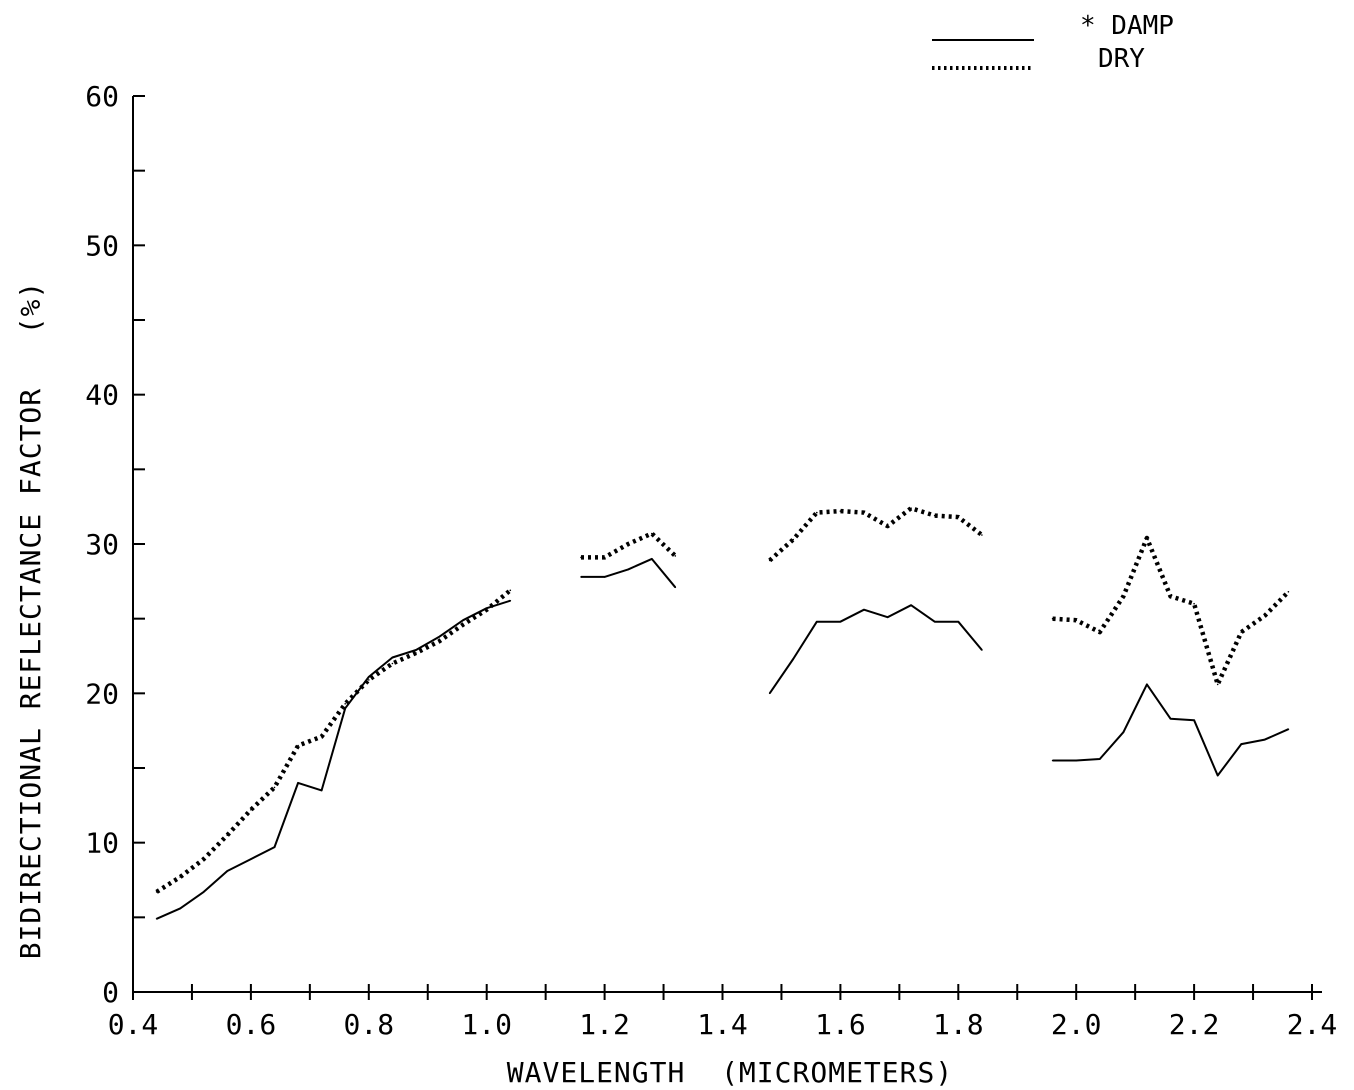  I want to click on x-tick-label: 1.2, so click(604, 1024).